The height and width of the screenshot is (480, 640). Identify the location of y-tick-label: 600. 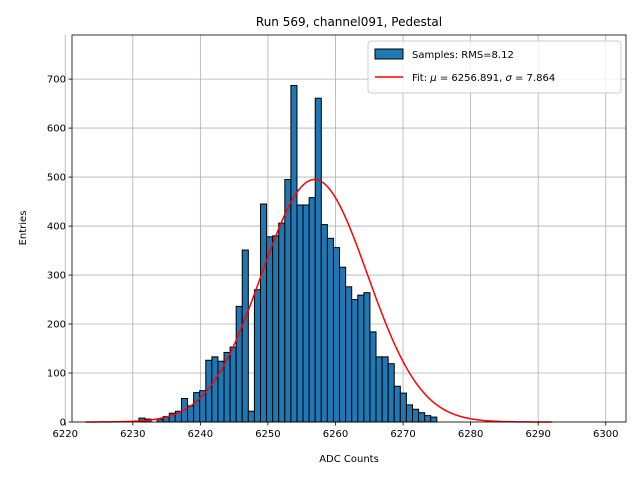
(56, 129).